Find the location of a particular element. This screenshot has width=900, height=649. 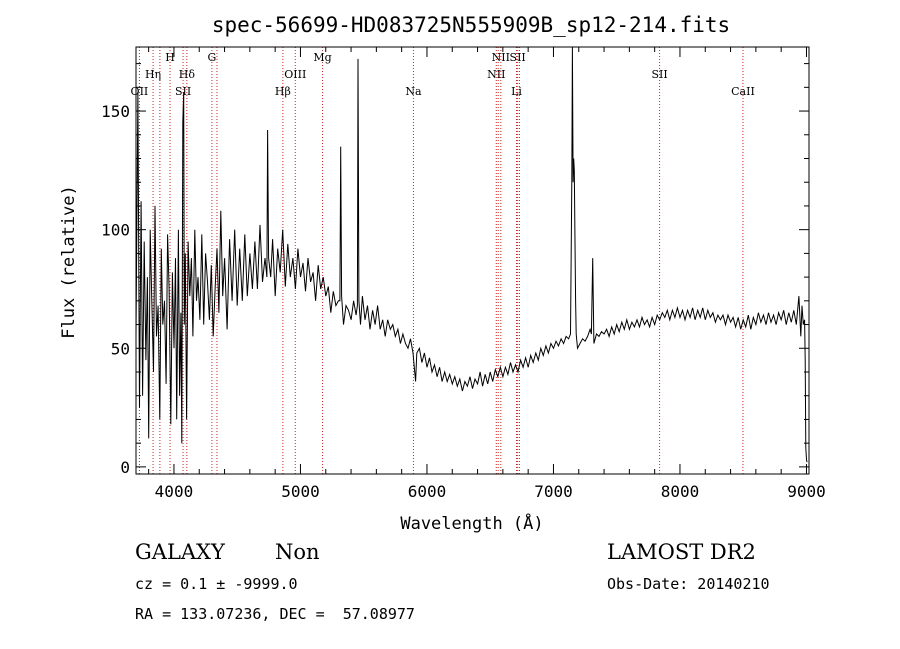

y-tick-label: 50 is located at coordinates (120, 348).